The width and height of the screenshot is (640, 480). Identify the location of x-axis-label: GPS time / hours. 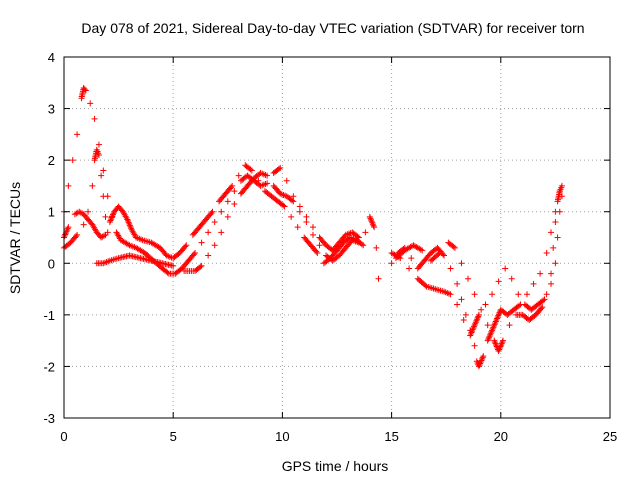
(335, 466).